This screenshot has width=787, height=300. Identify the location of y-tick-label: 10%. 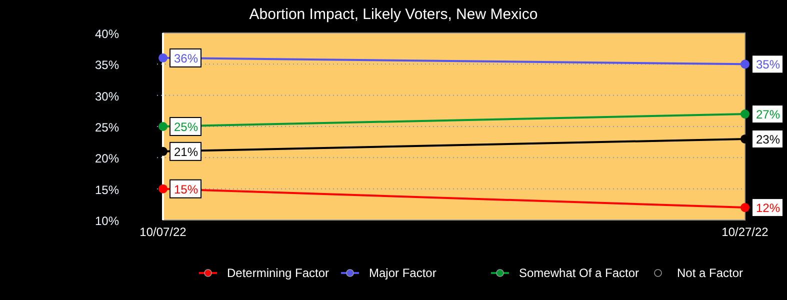
(107, 221).